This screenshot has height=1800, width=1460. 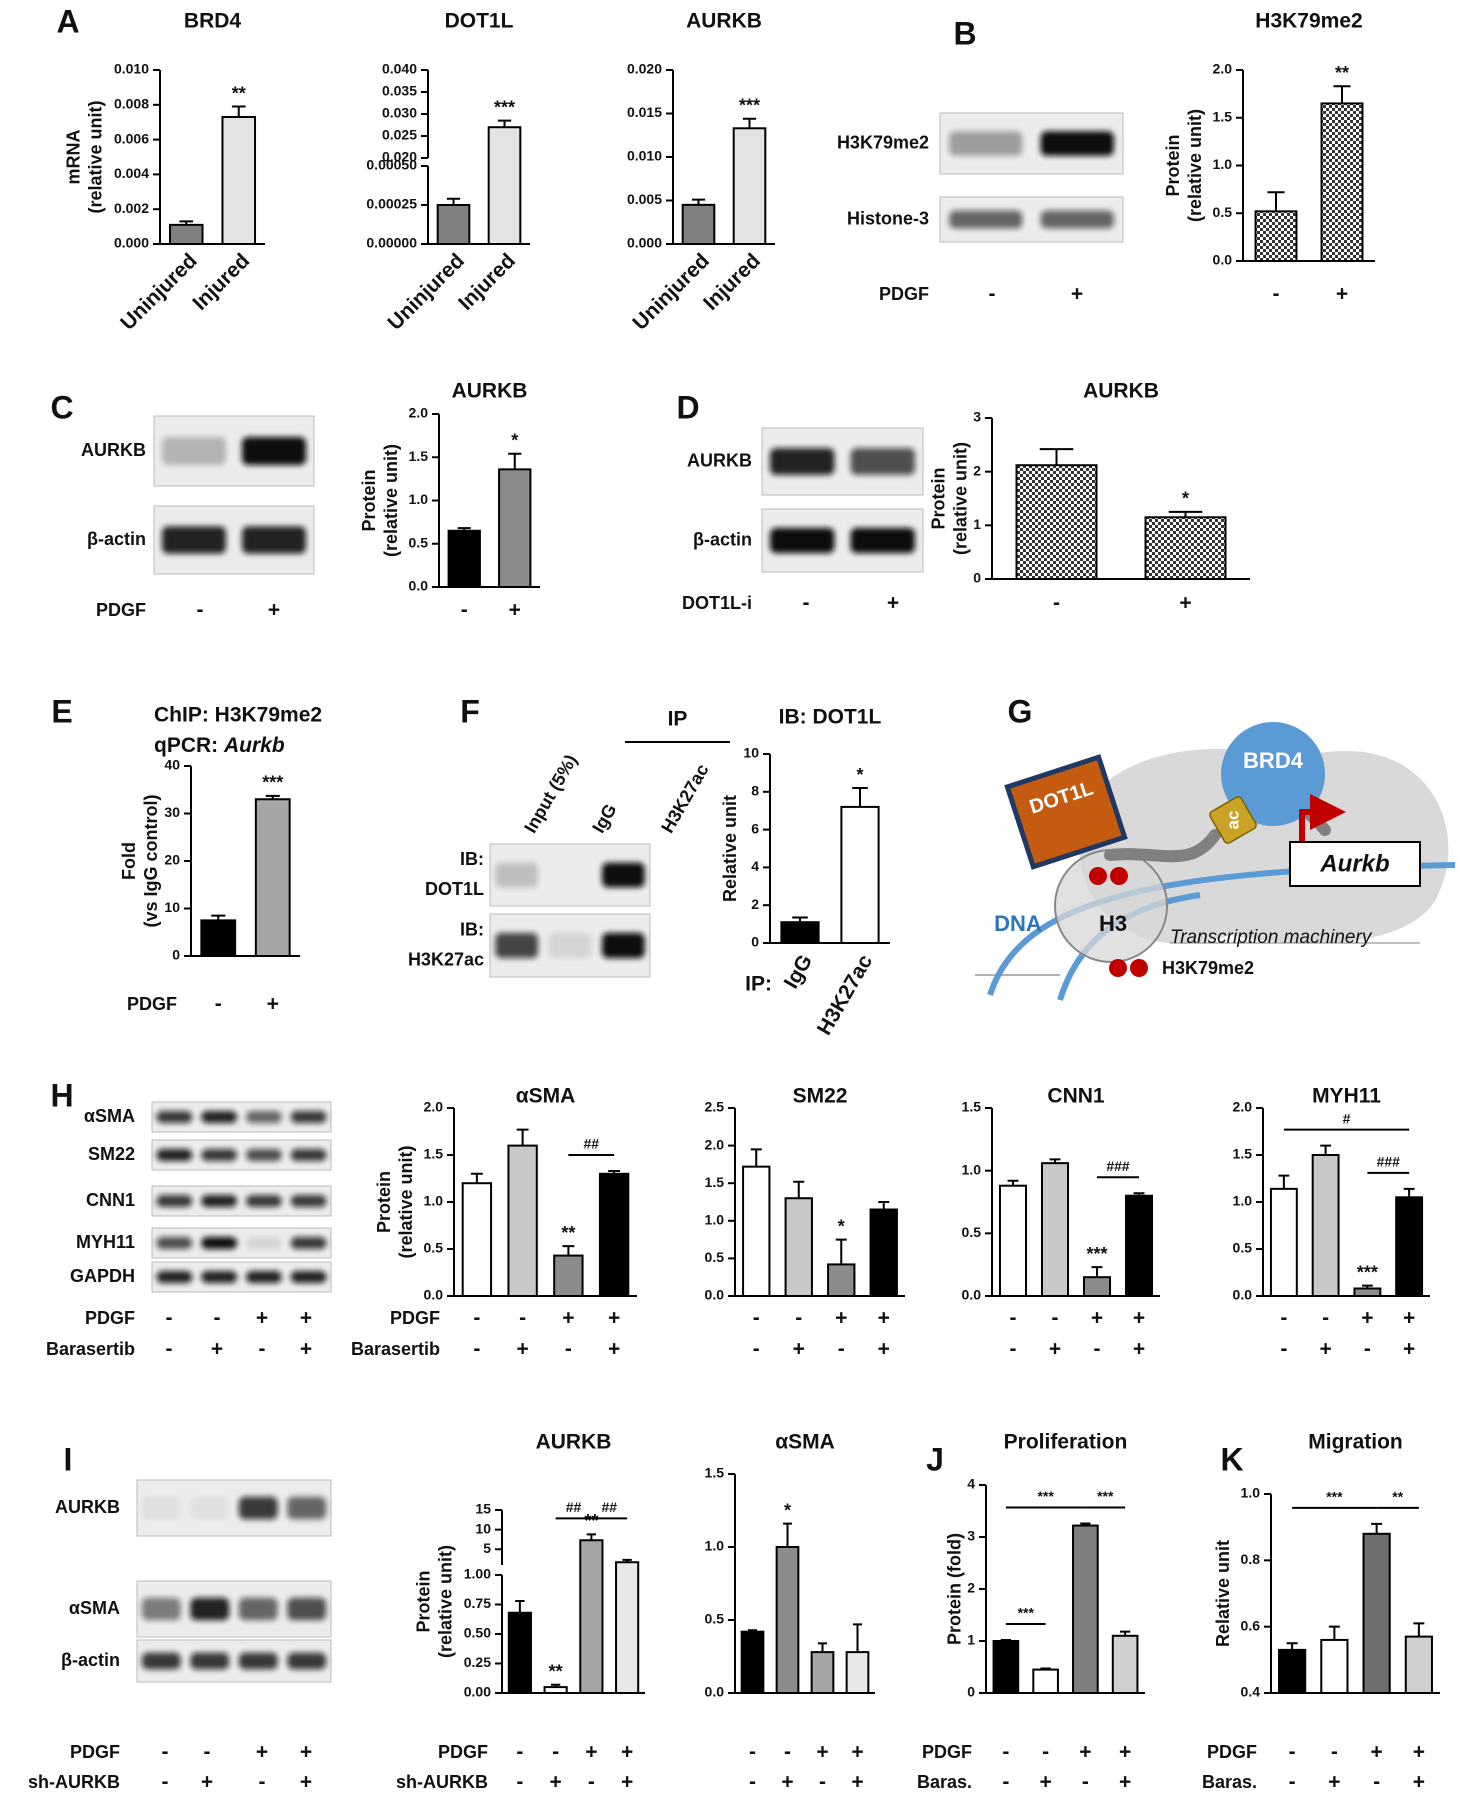 What do you see at coordinates (105, 1242) in the screenshot?
I see `blot-row-label: MYH11` at bounding box center [105, 1242].